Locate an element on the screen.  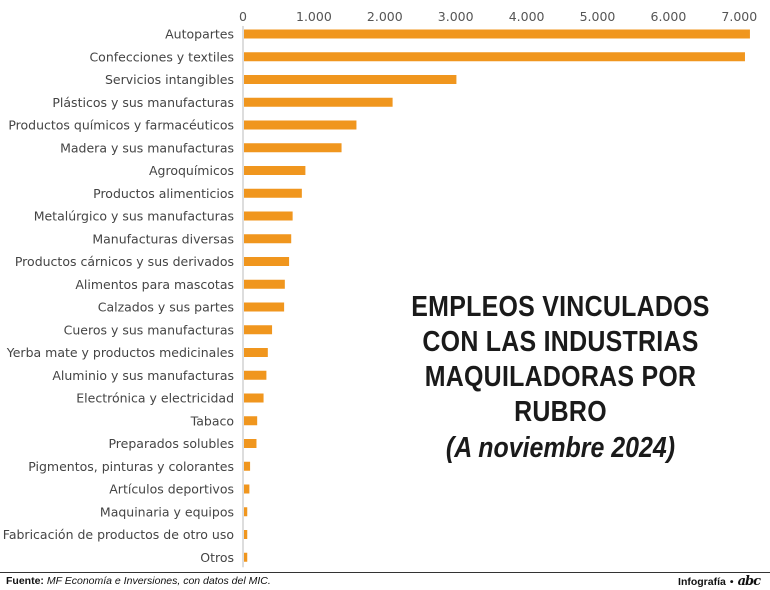
x-tick-label: 7.000 is located at coordinates (739, 16).